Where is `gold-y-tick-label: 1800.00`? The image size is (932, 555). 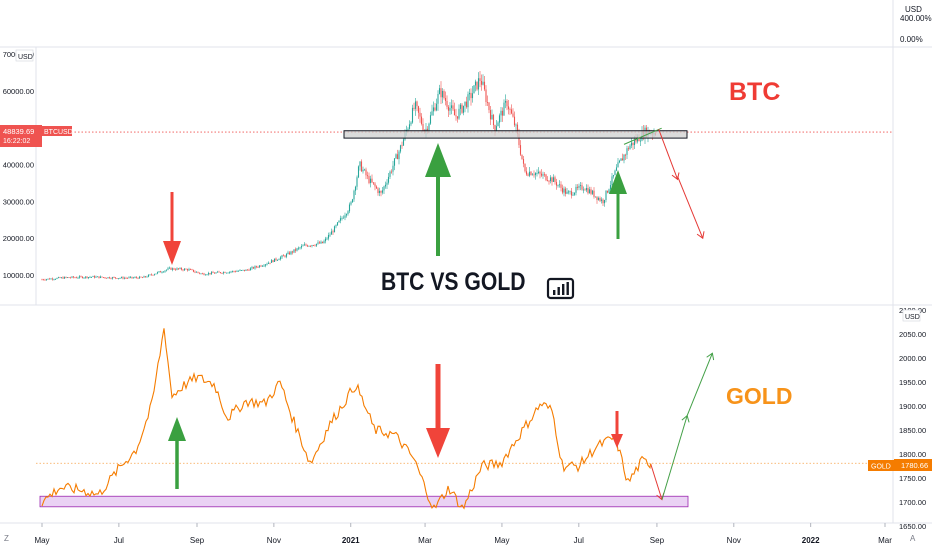
gold-y-tick-label: 1800.00 is located at coordinates (912, 454).